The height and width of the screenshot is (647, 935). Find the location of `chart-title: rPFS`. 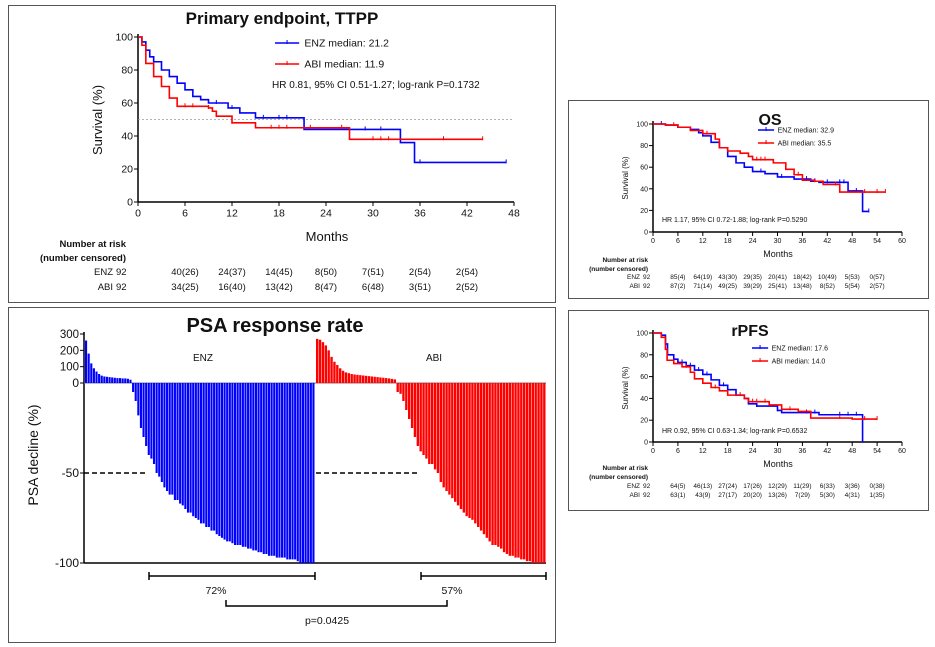

chart-title: rPFS is located at coordinates (750, 331).